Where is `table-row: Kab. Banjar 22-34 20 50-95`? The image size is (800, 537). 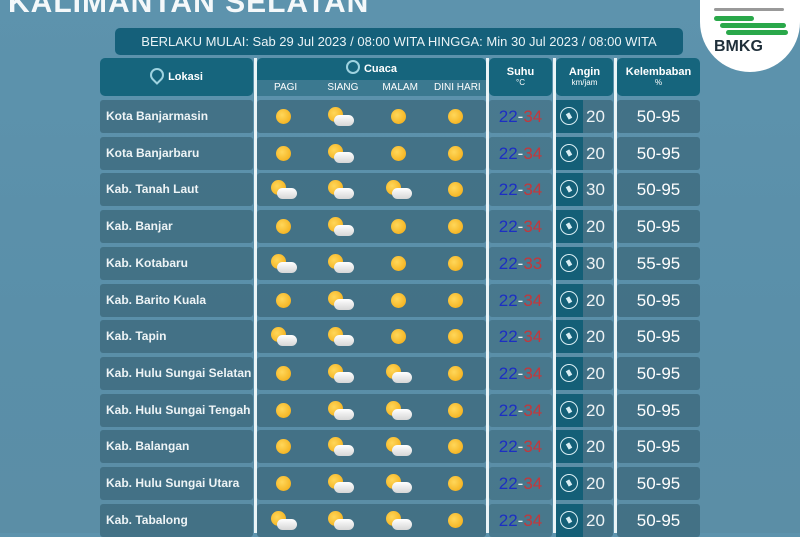 table-row: Kab. Banjar 22-34 20 50-95 is located at coordinates (400, 227).